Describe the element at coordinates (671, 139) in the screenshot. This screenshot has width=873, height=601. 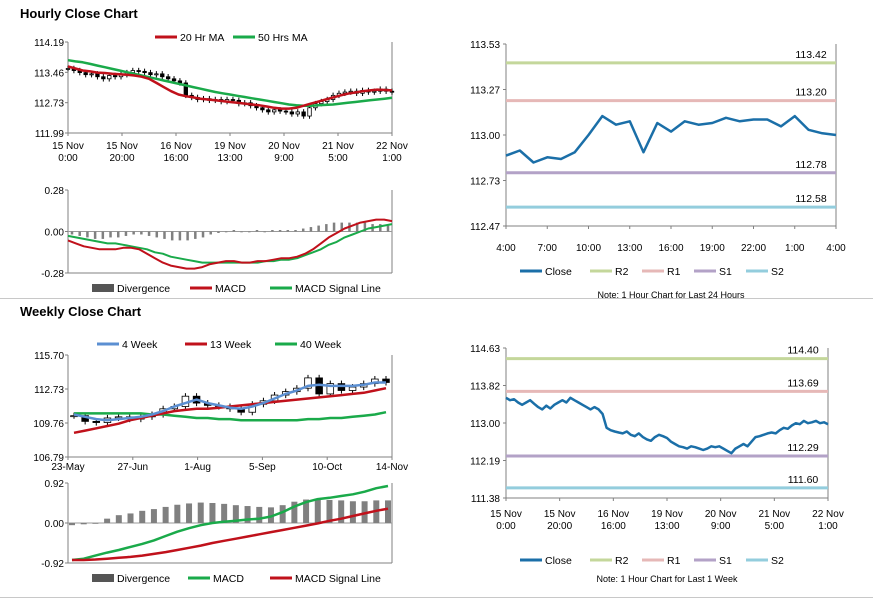
I see `hourly-sr-close-line` at that location.